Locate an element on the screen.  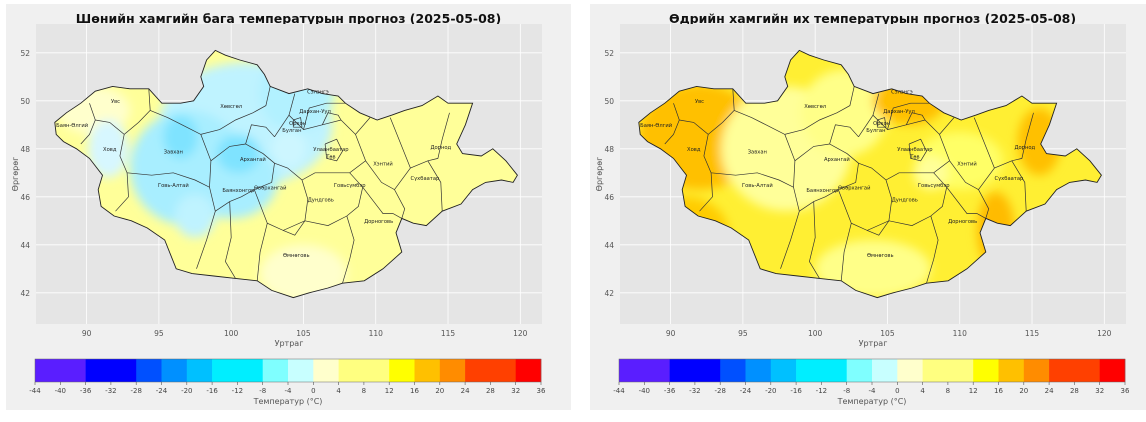
region-label: Дорноговь is located at coordinates (962, 222).